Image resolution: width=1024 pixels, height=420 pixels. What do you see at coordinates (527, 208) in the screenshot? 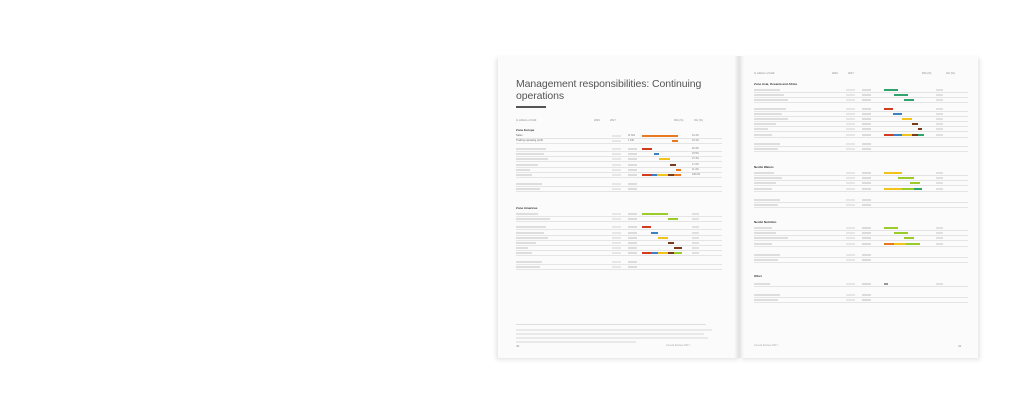
I see `section-title-zone-americas: Zone Americas` at bounding box center [527, 208].